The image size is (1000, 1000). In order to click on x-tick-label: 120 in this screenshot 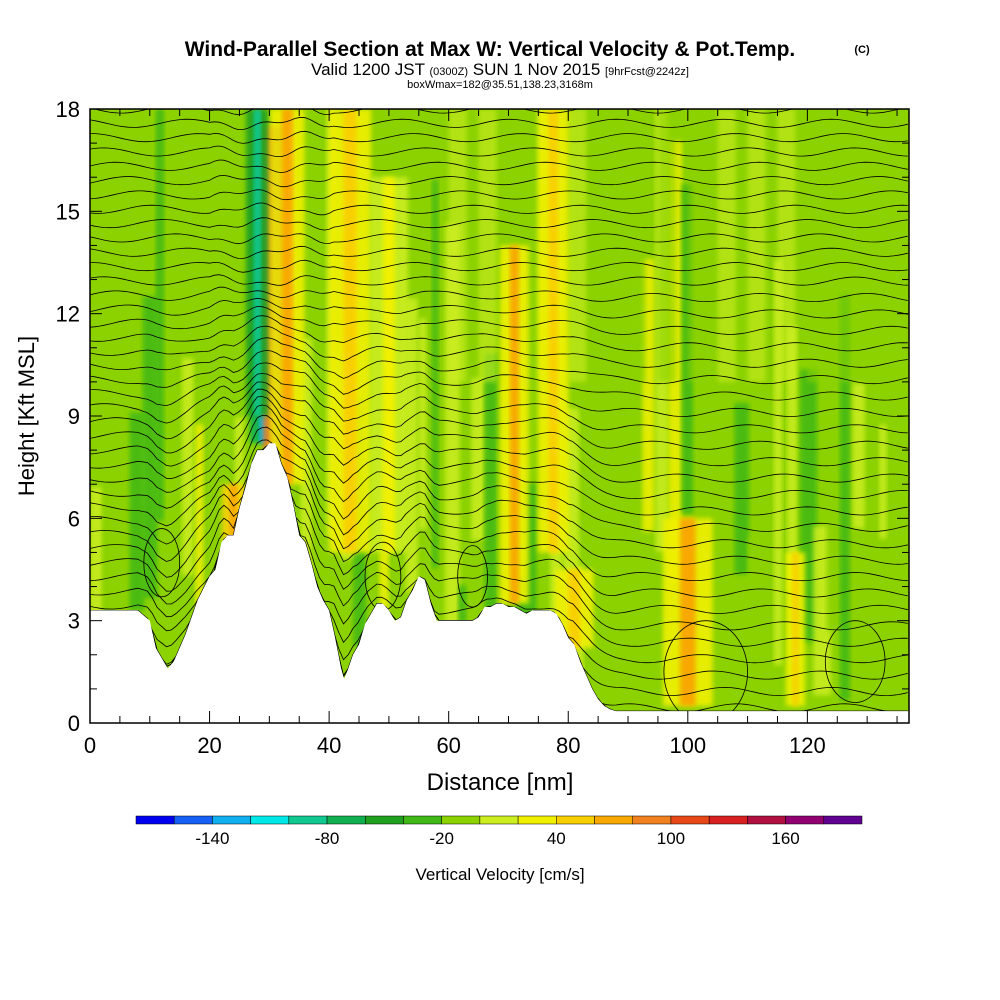, I will do `click(807, 745)`.